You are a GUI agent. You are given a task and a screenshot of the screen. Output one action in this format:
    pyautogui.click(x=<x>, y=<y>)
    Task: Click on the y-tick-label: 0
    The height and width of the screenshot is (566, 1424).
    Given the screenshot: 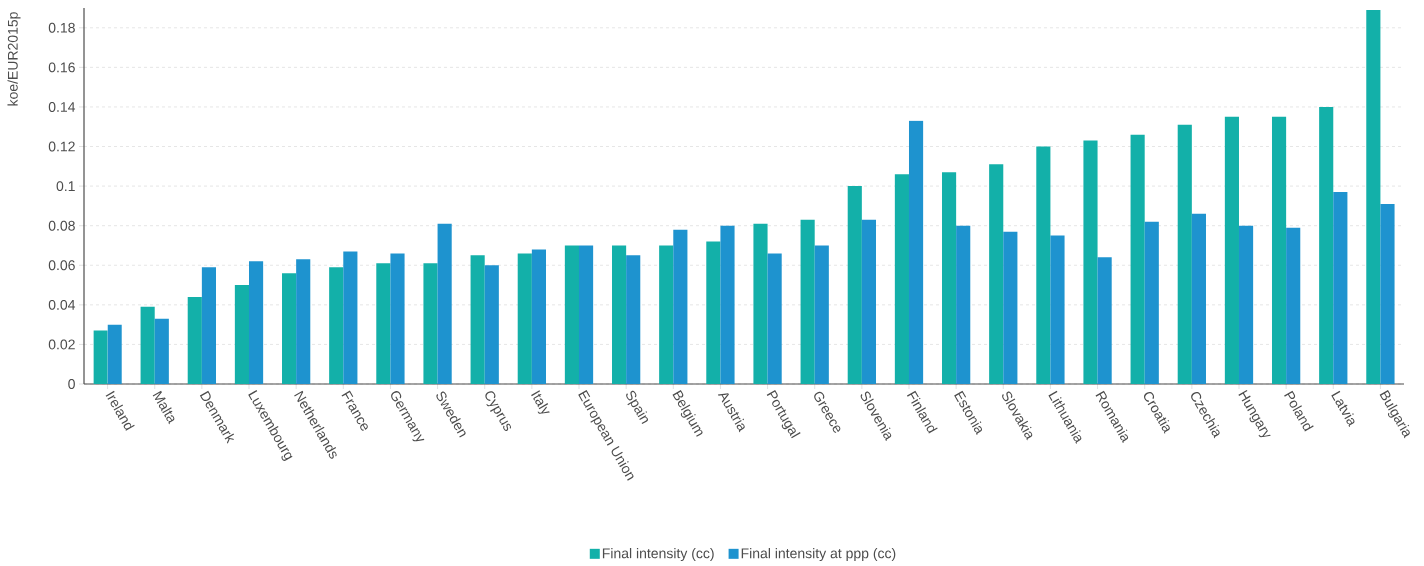 What is the action you would take?
    pyautogui.click(x=71, y=384)
    